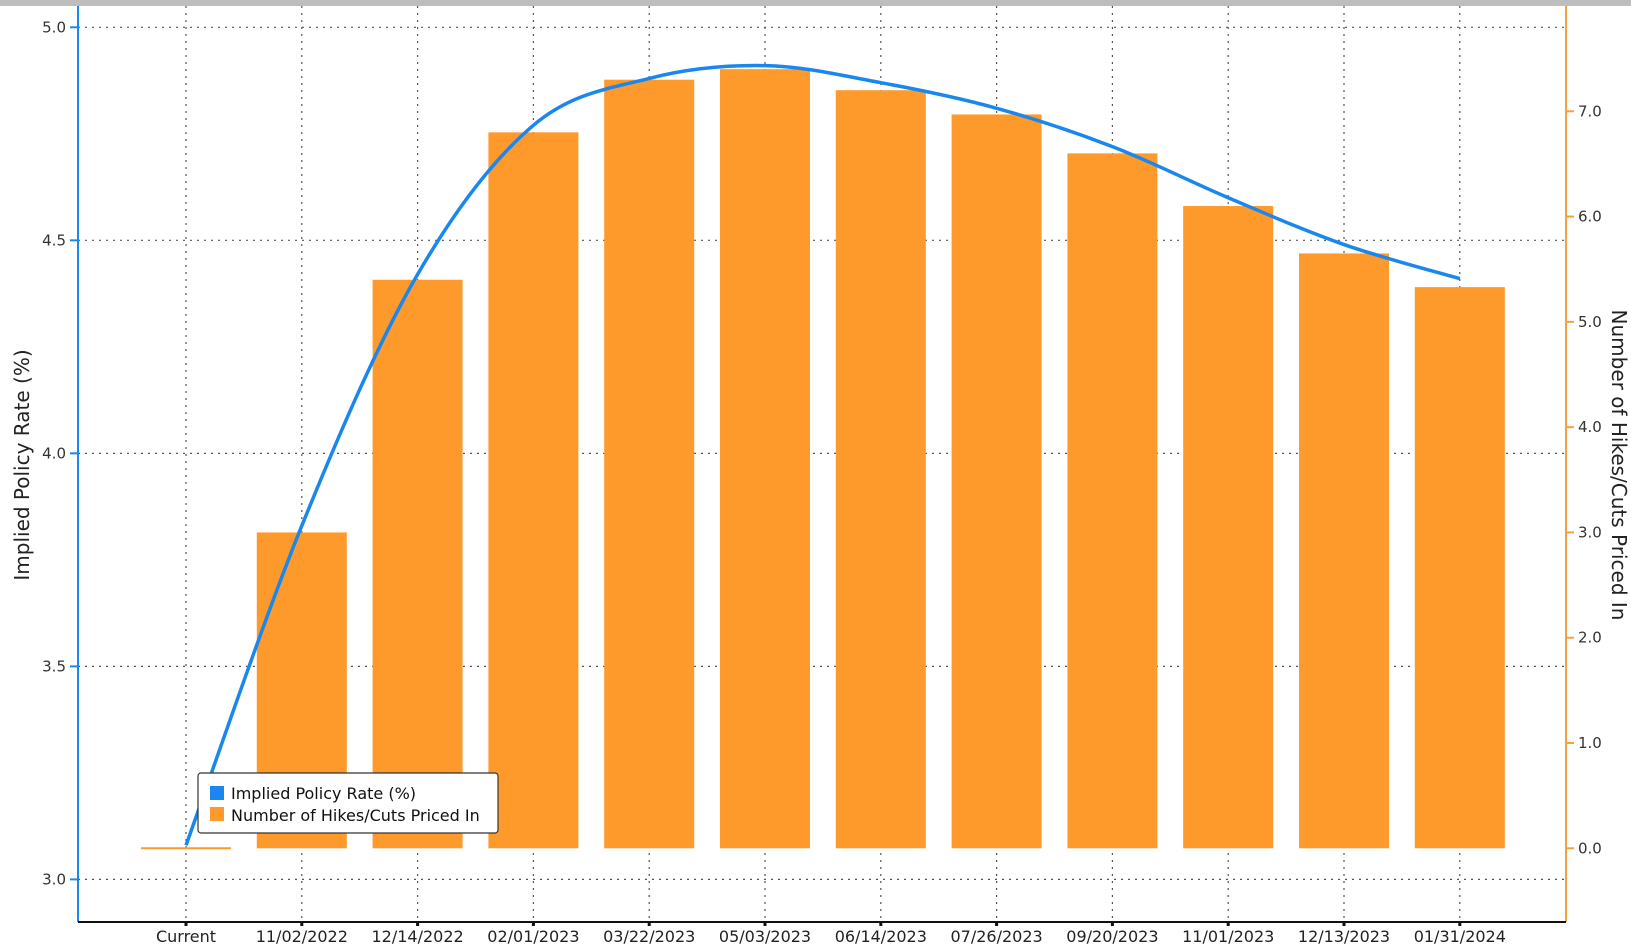  What do you see at coordinates (1112, 936) in the screenshot?
I see `x-tick-label-8: 09/20/2023` at bounding box center [1112, 936].